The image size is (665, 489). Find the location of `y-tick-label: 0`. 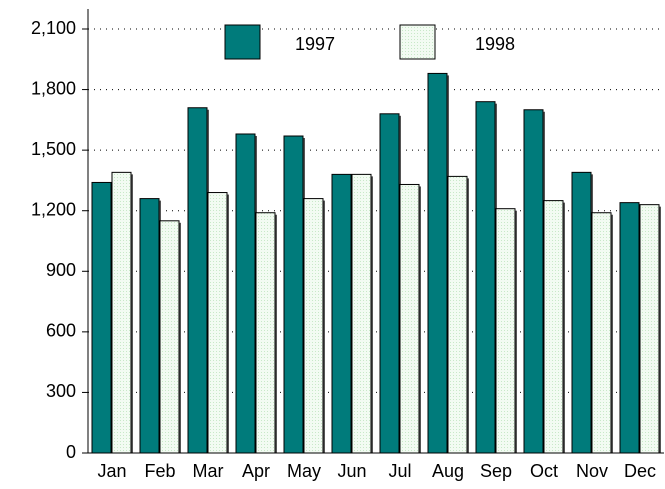

y-tick-label: 0 is located at coordinates (71, 452).